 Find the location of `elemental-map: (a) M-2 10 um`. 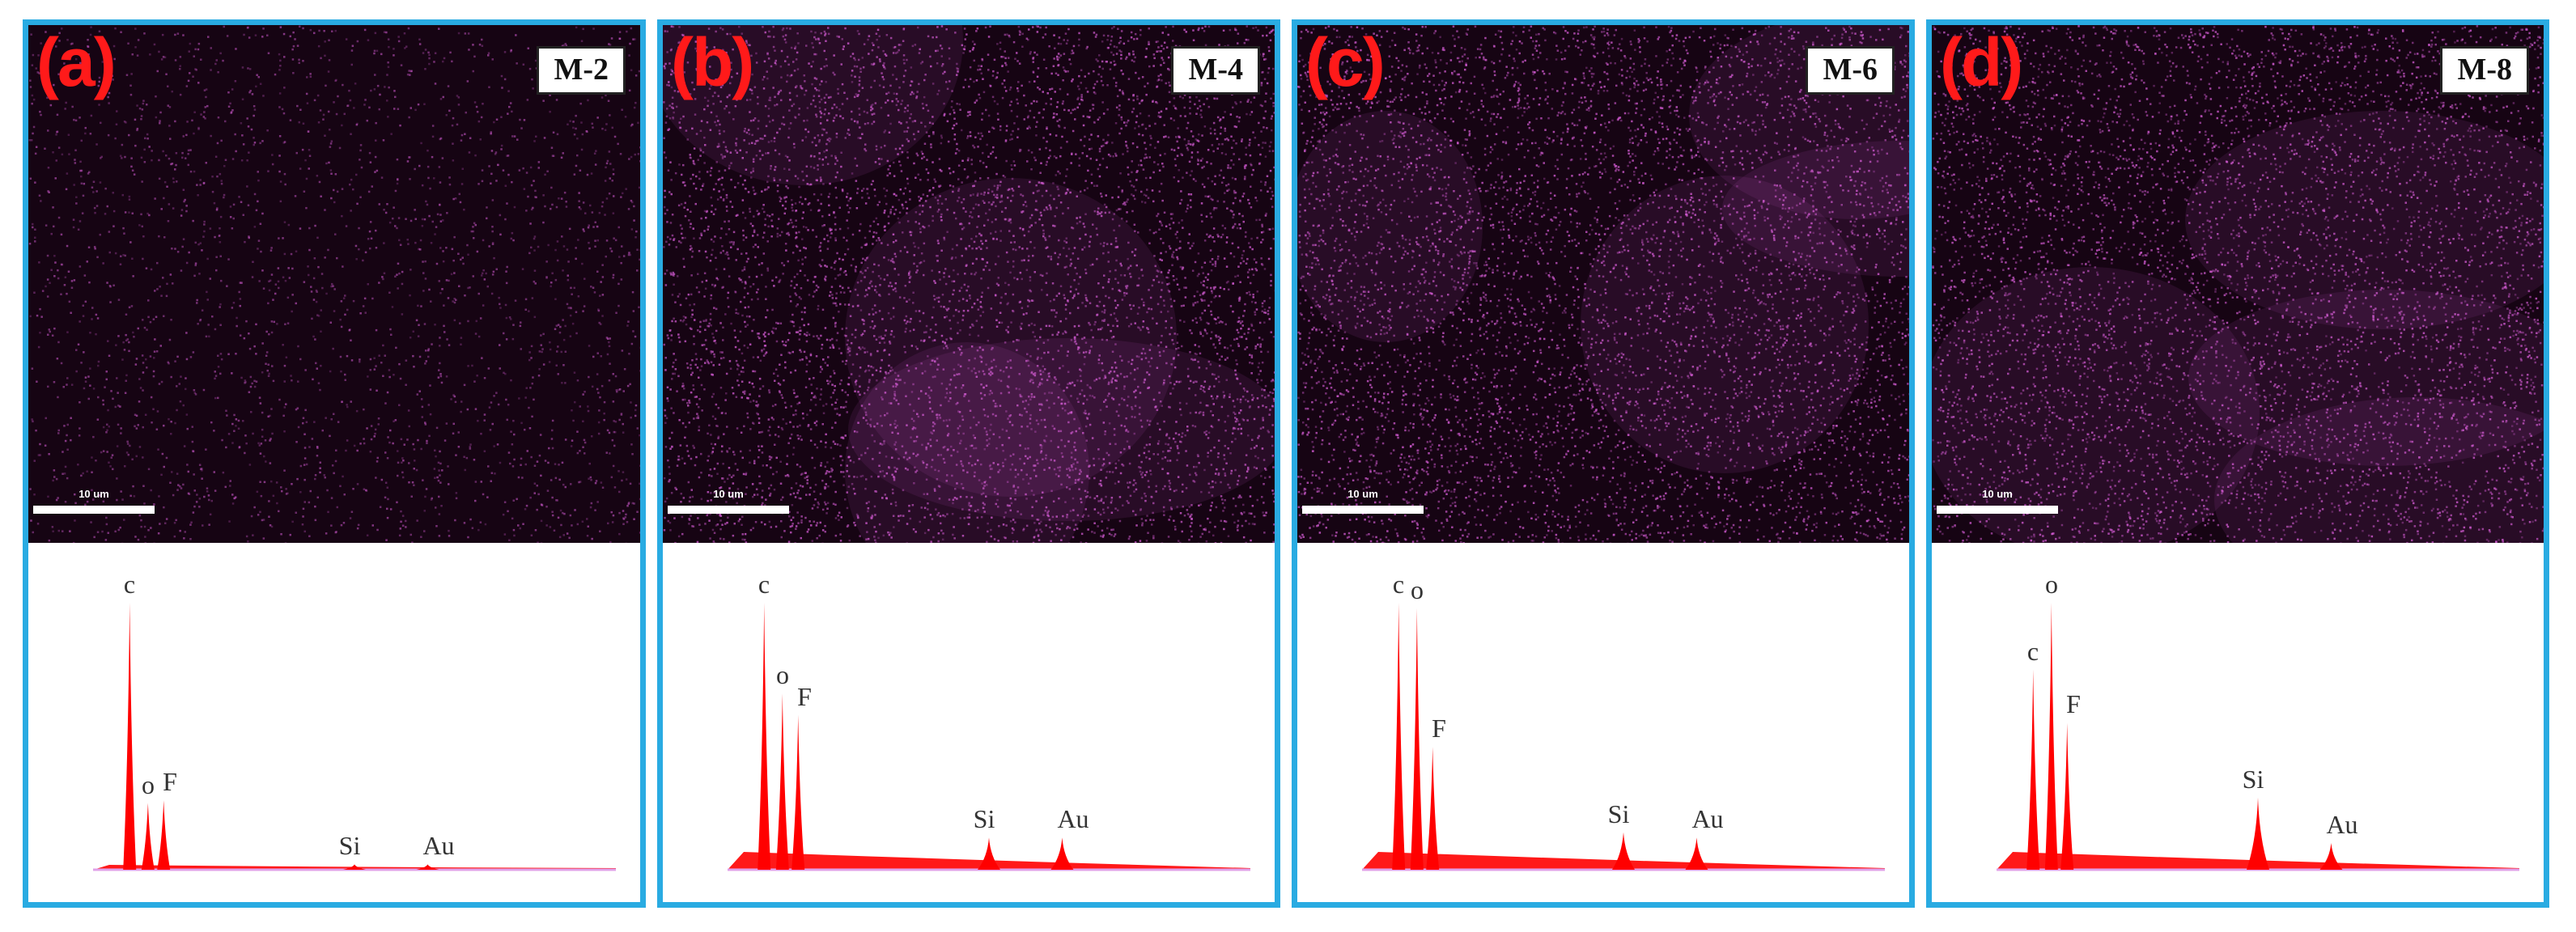

elemental-map: (a) M-2 10 um is located at coordinates (334, 284).